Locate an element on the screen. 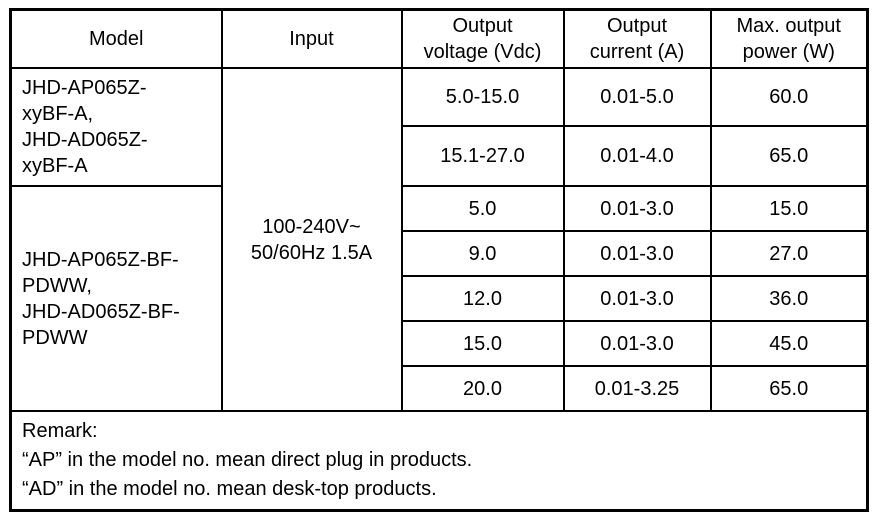  column-header-output-voltage: Output voltage (Vdc) is located at coordinates (482, 38).